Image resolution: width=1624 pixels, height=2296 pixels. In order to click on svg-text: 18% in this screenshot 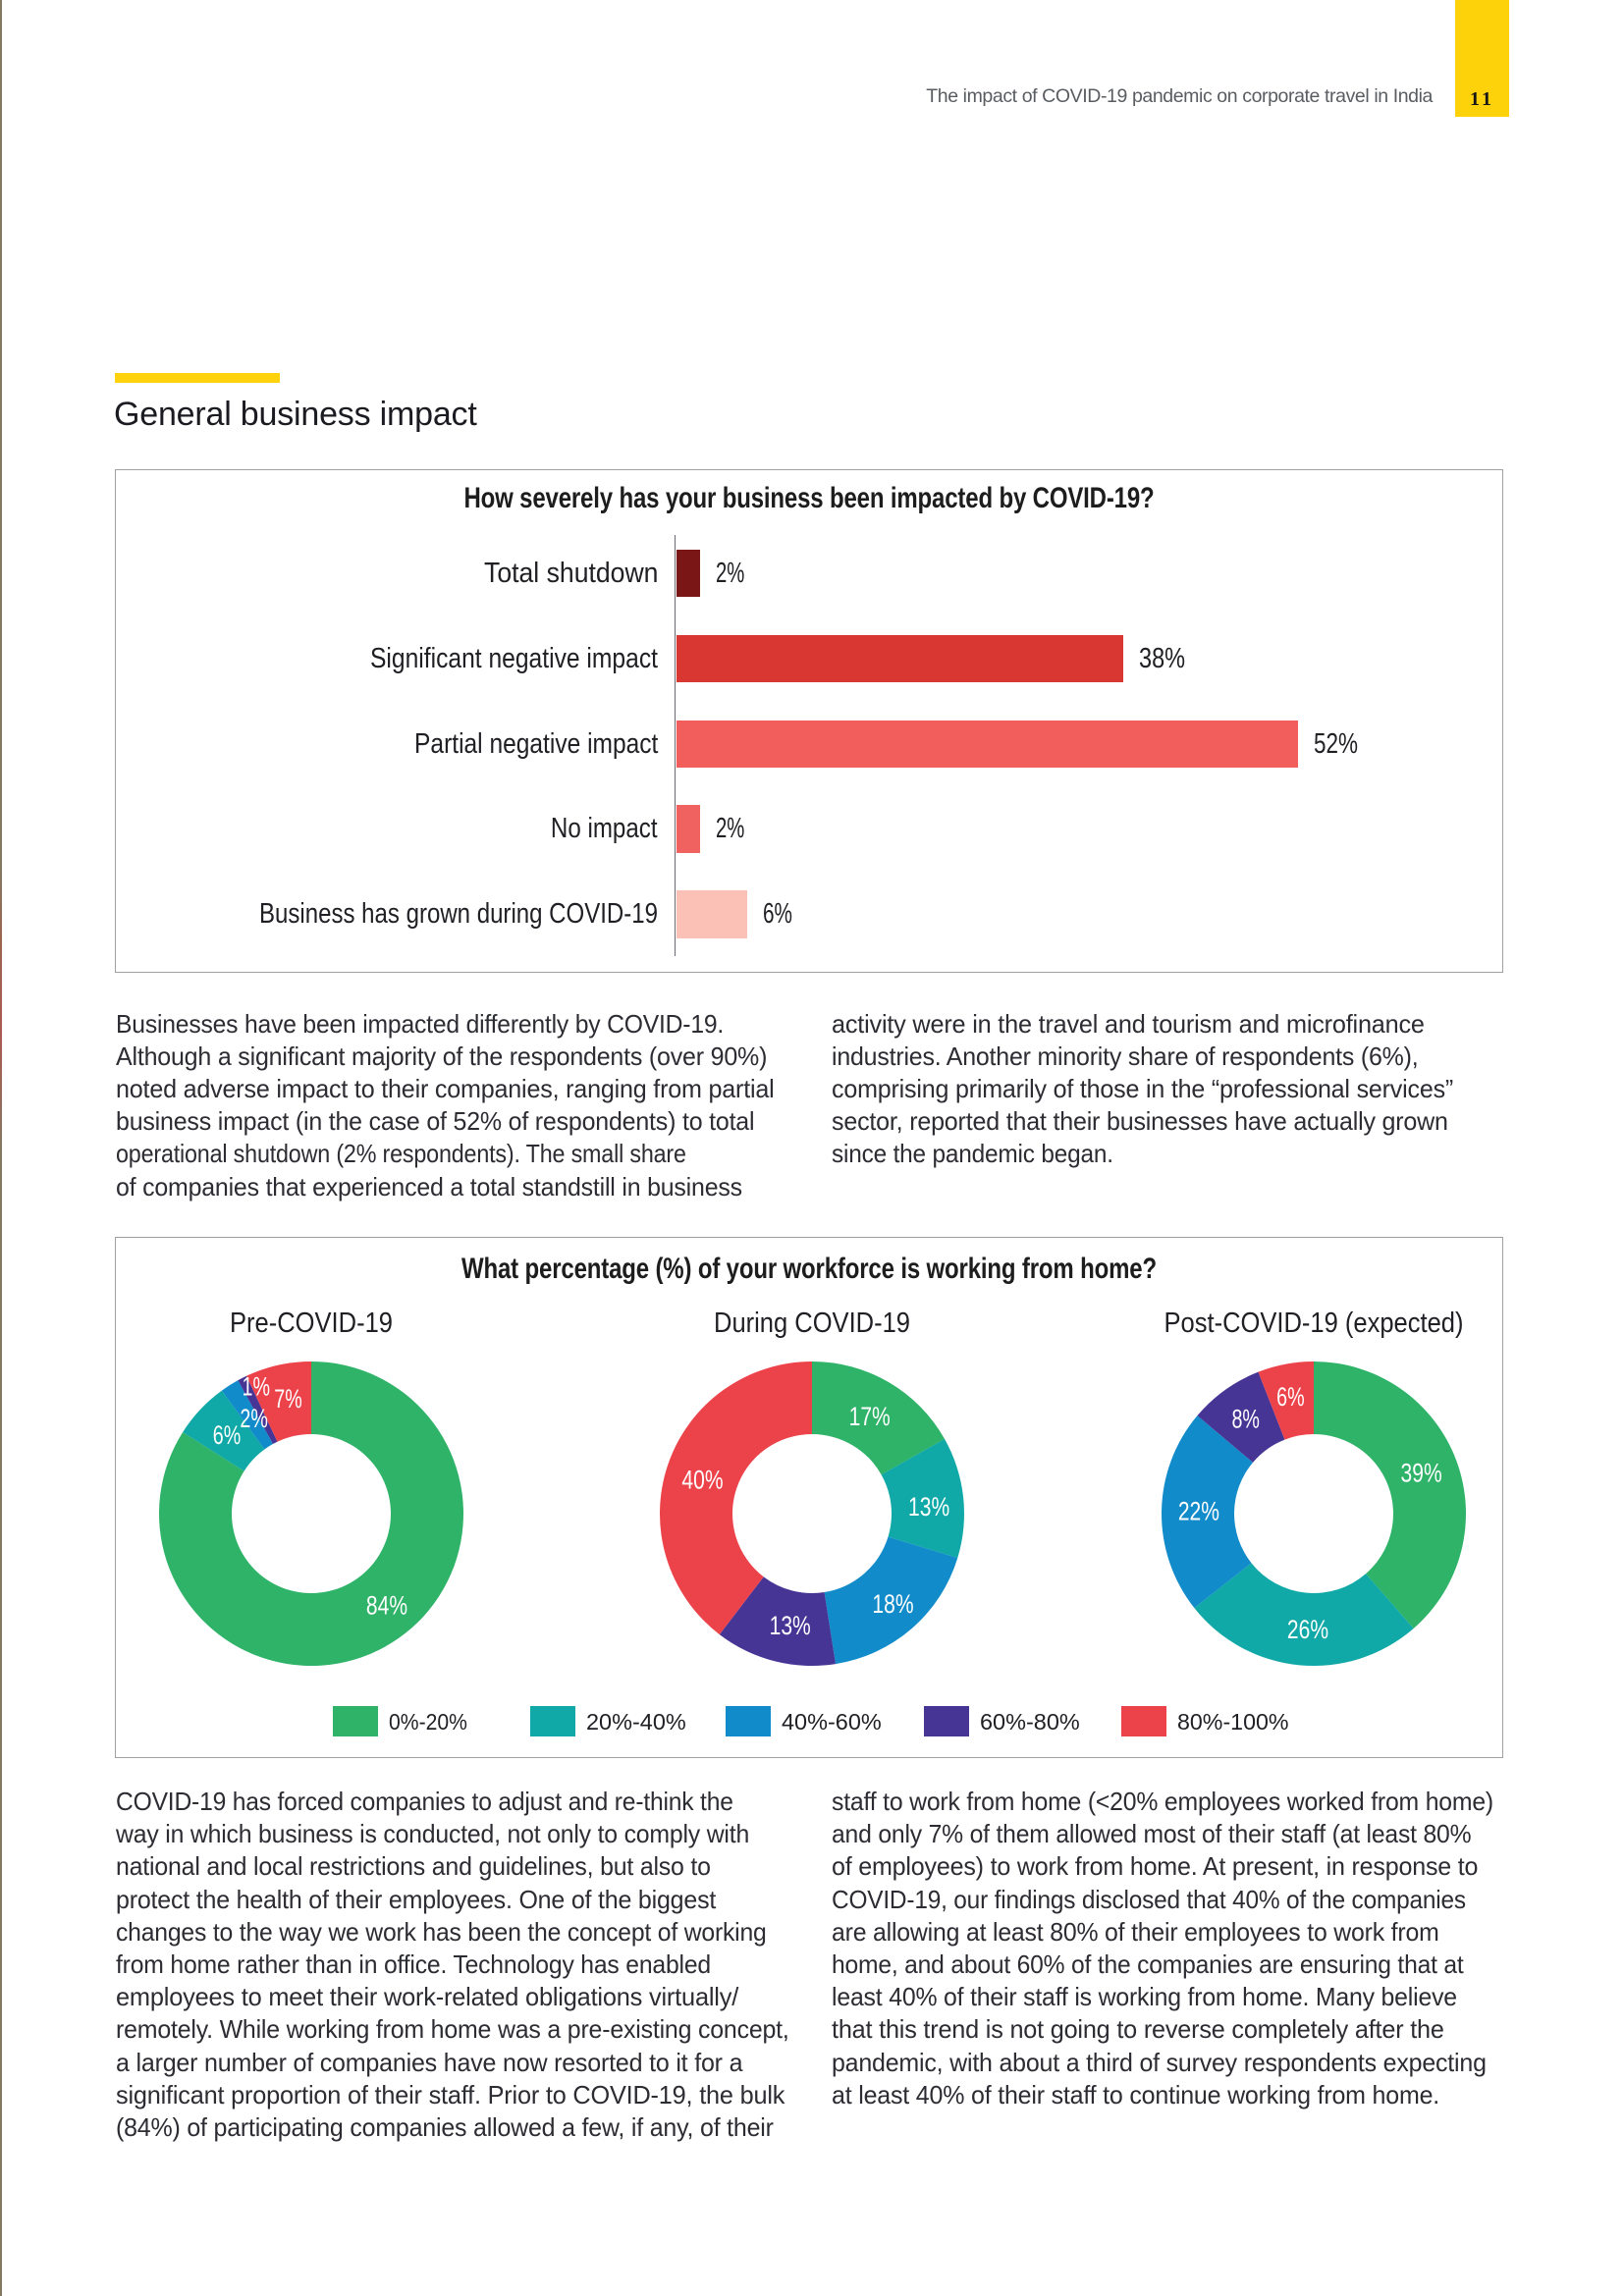, I will do `click(892, 1605)`.